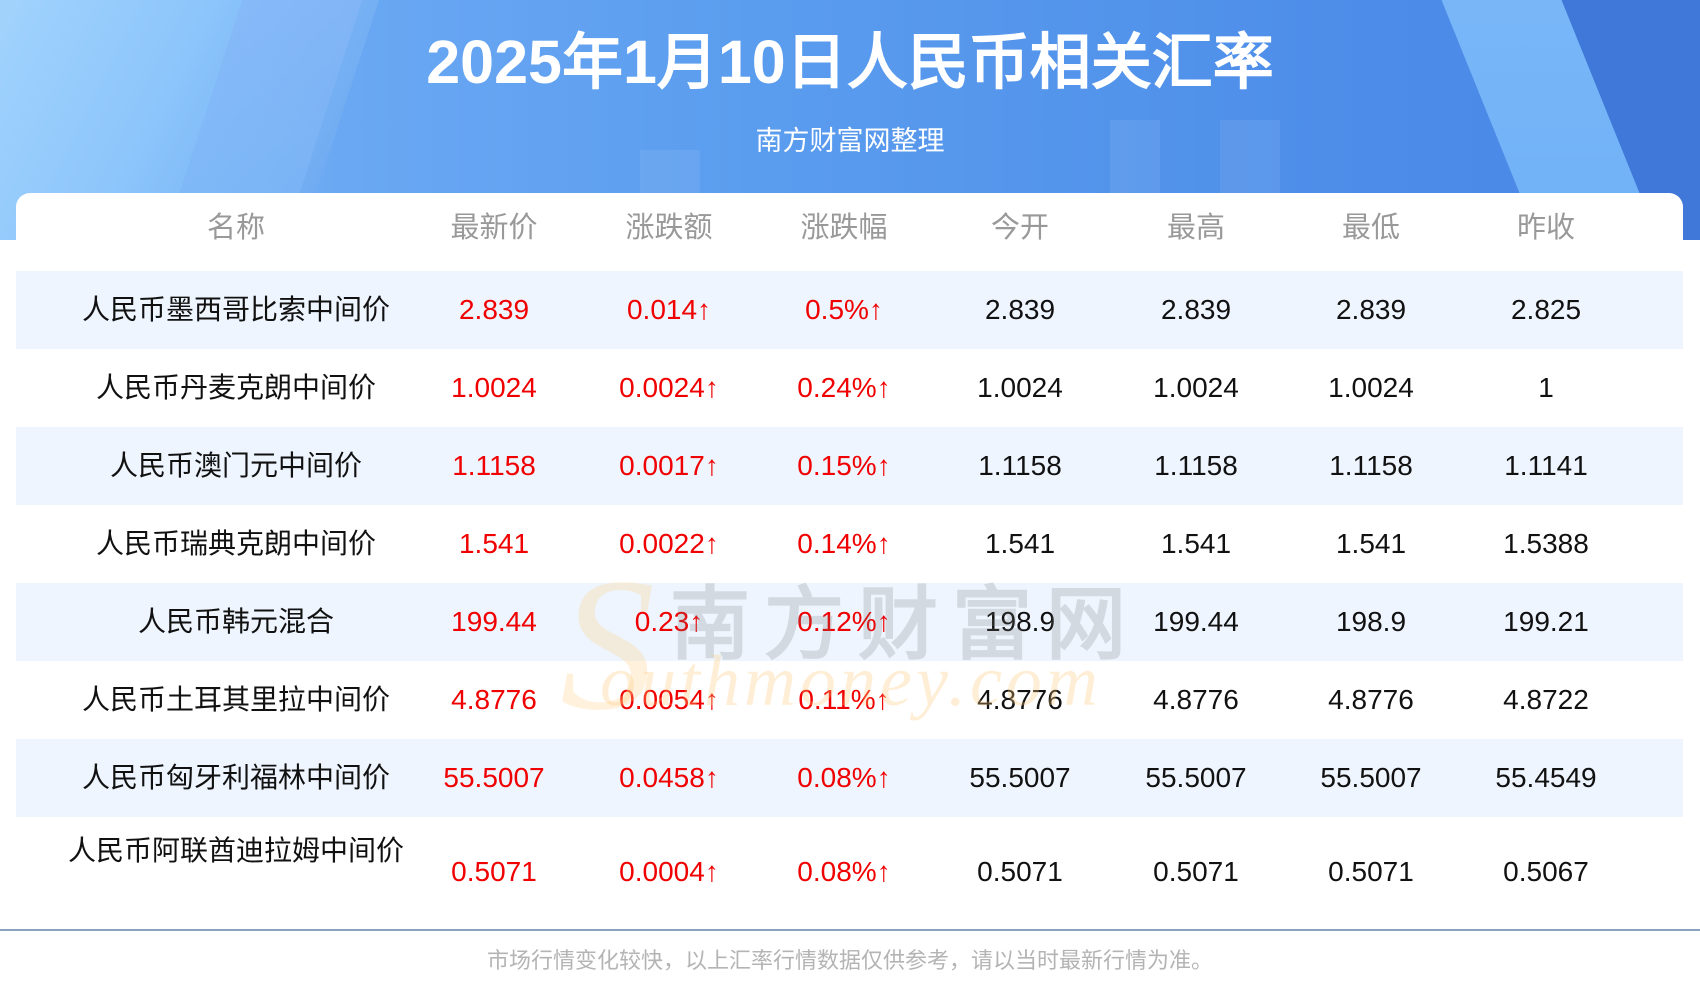 Image resolution: width=1700 pixels, height=1000 pixels. I want to click on change-amount: 0.0022↑, so click(669, 543).